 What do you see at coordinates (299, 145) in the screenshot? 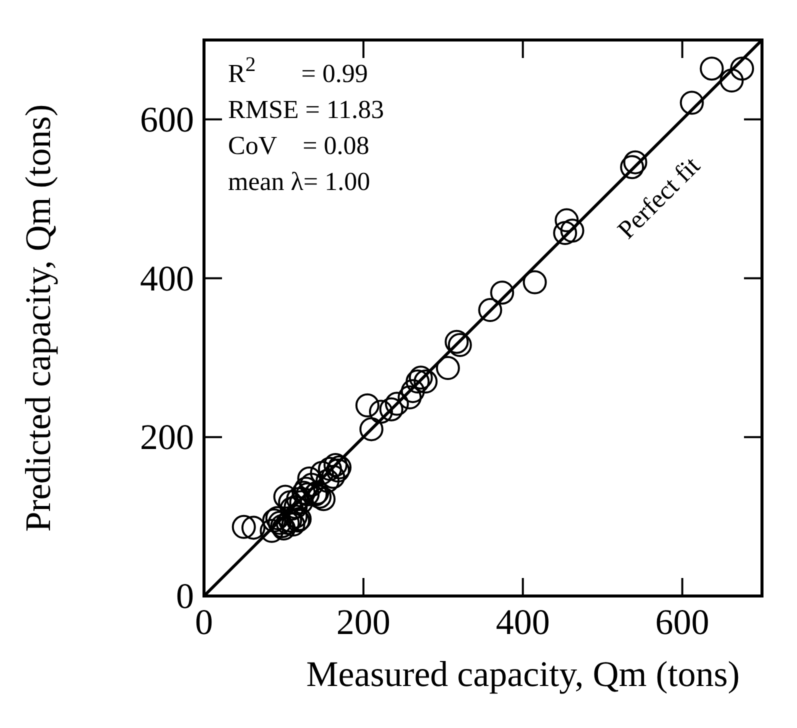
I see `annotation: CoV = 0.08` at bounding box center [299, 145].